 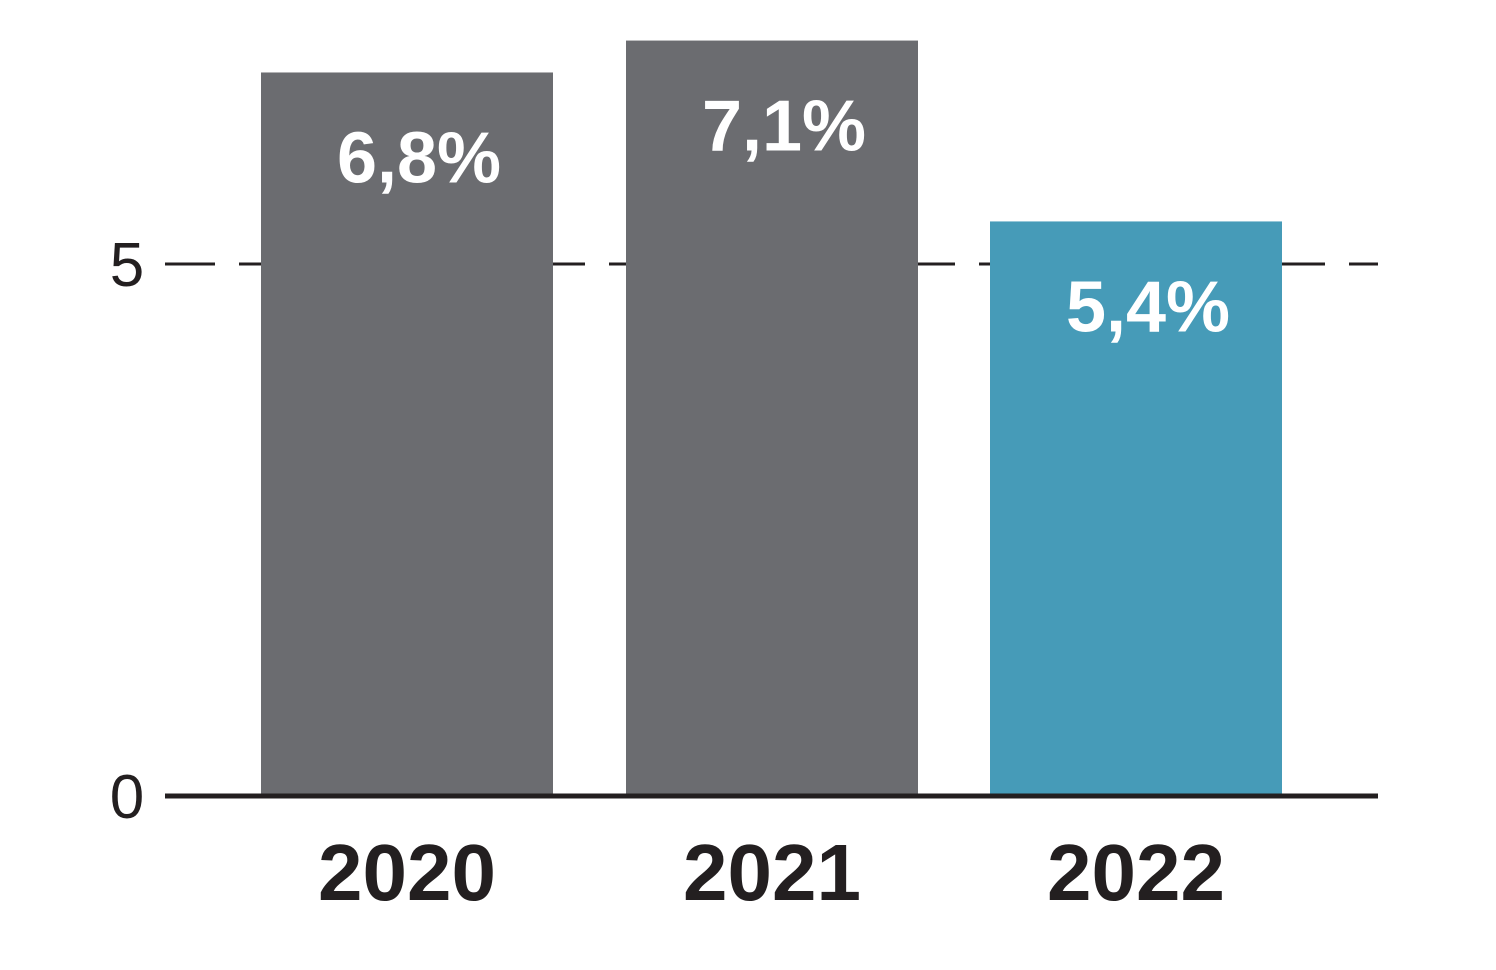 What do you see at coordinates (407, 872) in the screenshot?
I see `x-tick-2020: 2020` at bounding box center [407, 872].